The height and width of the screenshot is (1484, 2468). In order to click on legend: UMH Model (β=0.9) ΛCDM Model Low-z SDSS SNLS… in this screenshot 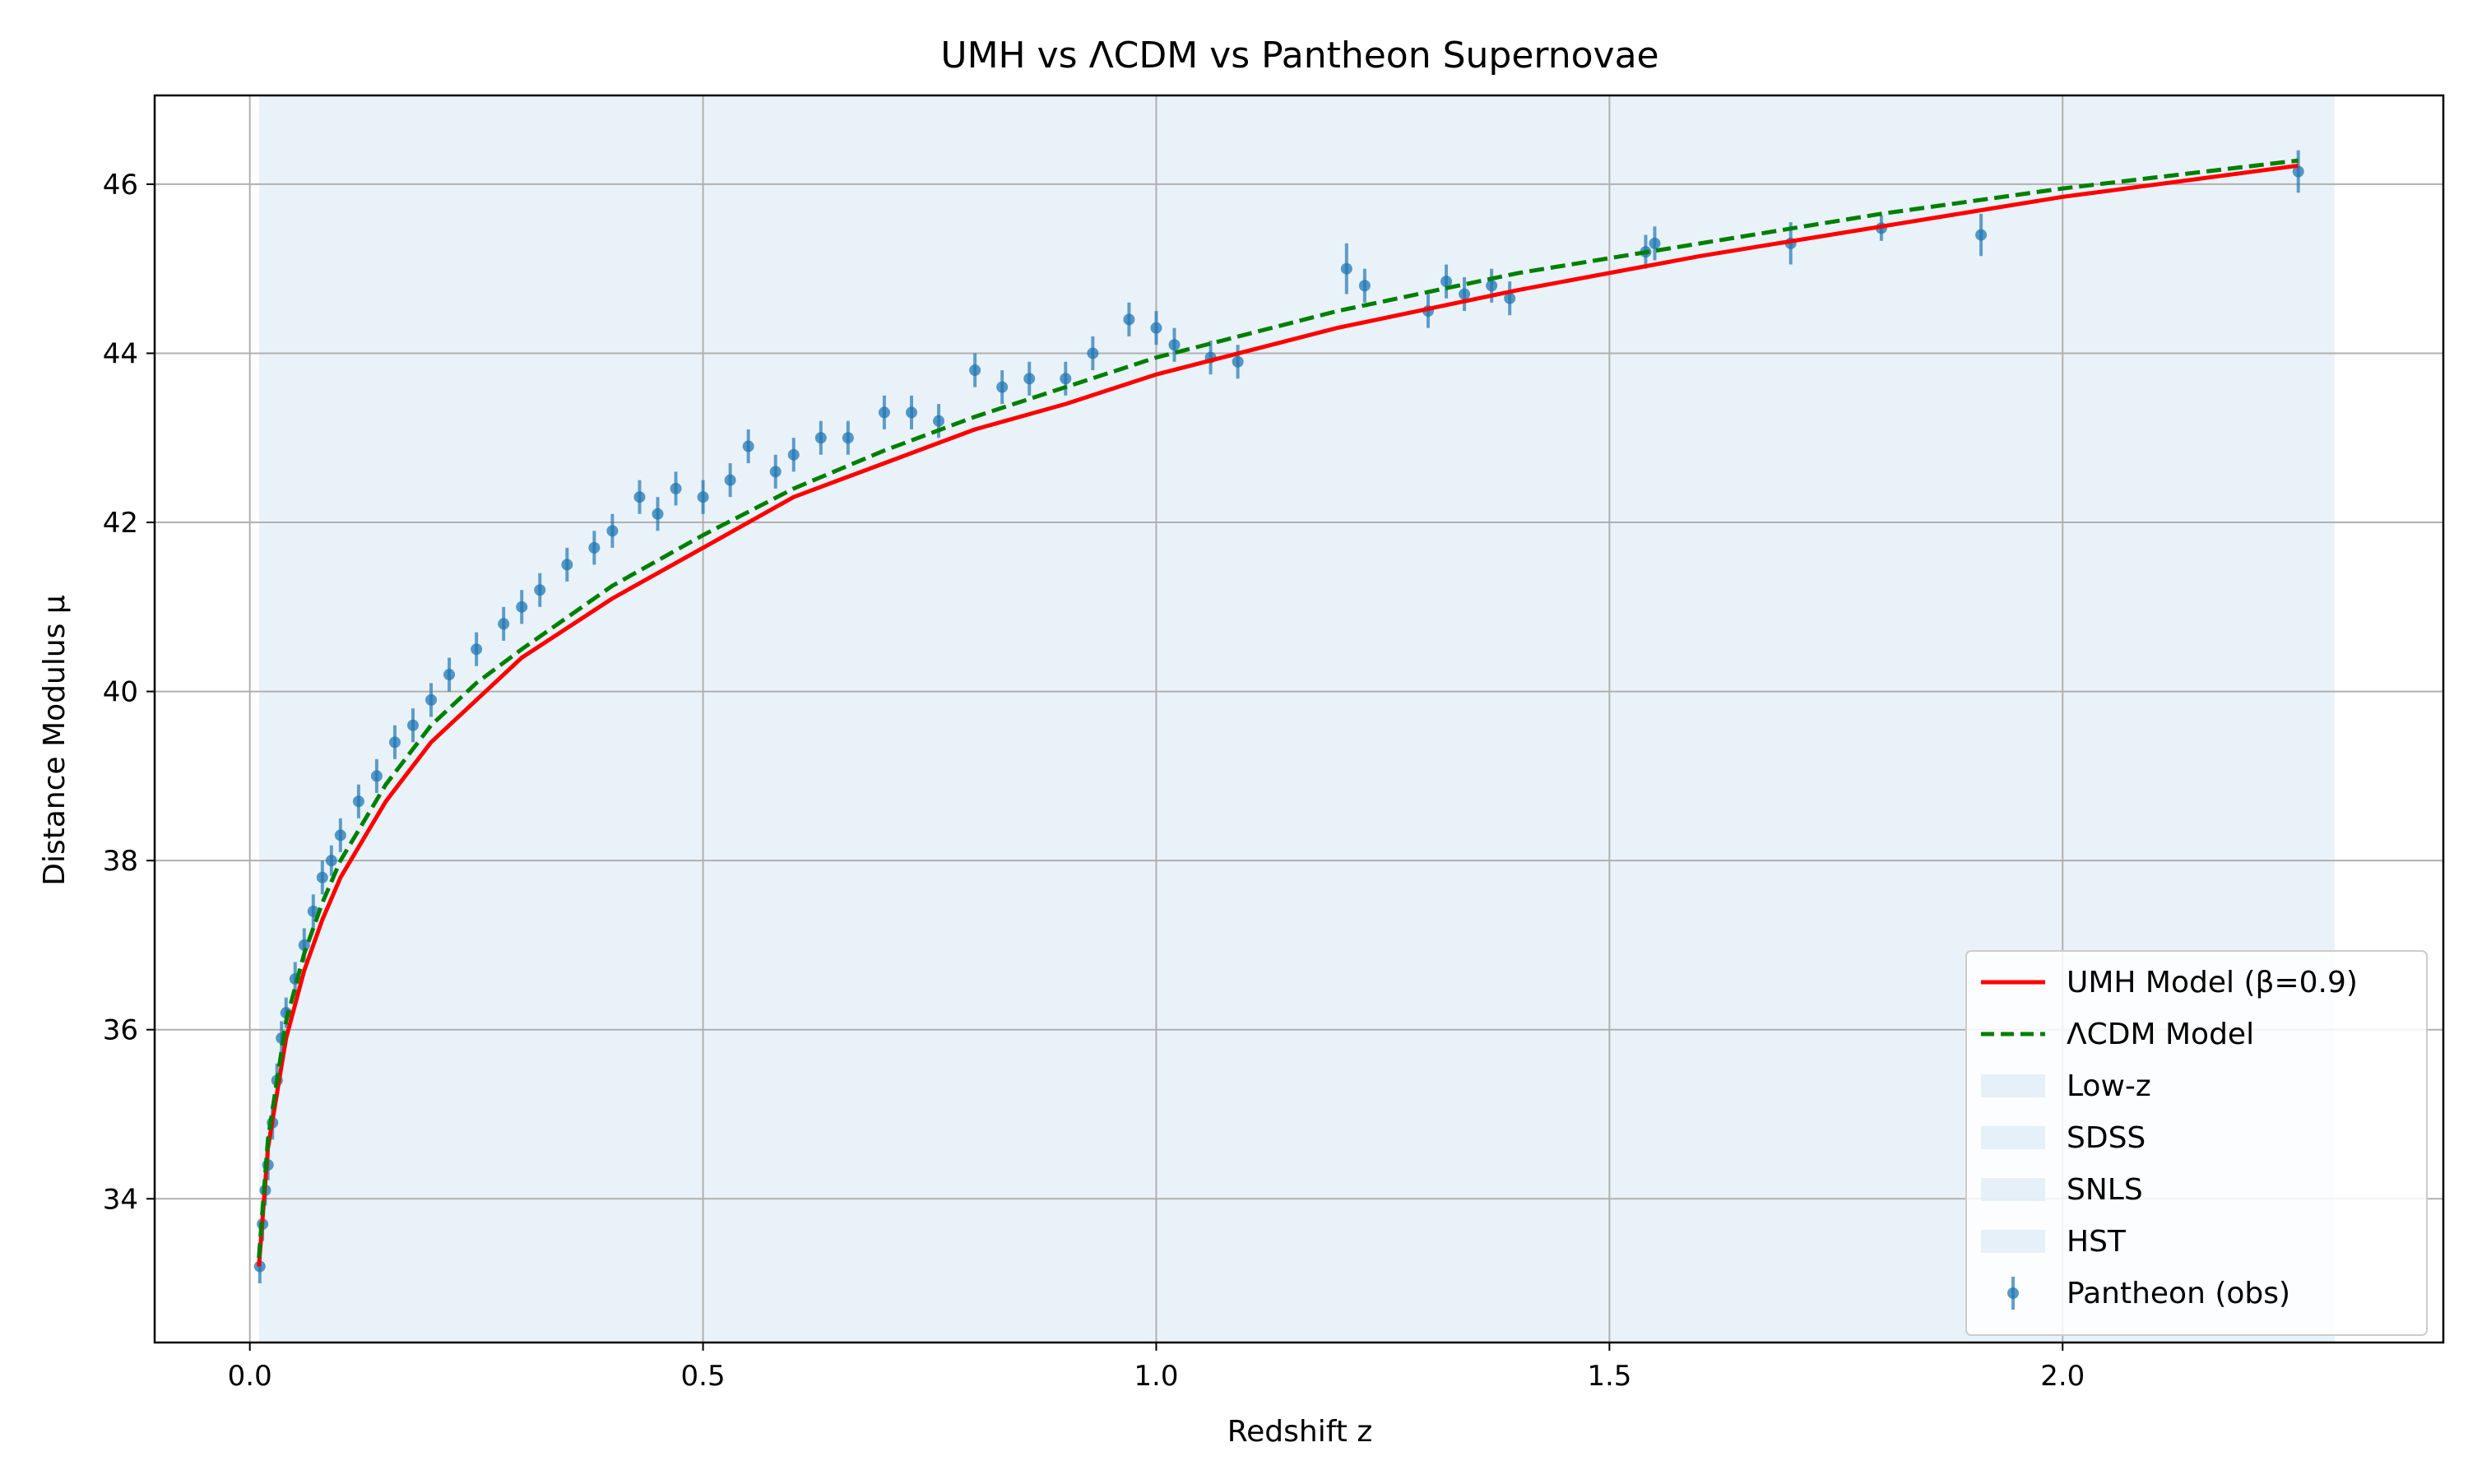, I will do `click(2196, 1143)`.